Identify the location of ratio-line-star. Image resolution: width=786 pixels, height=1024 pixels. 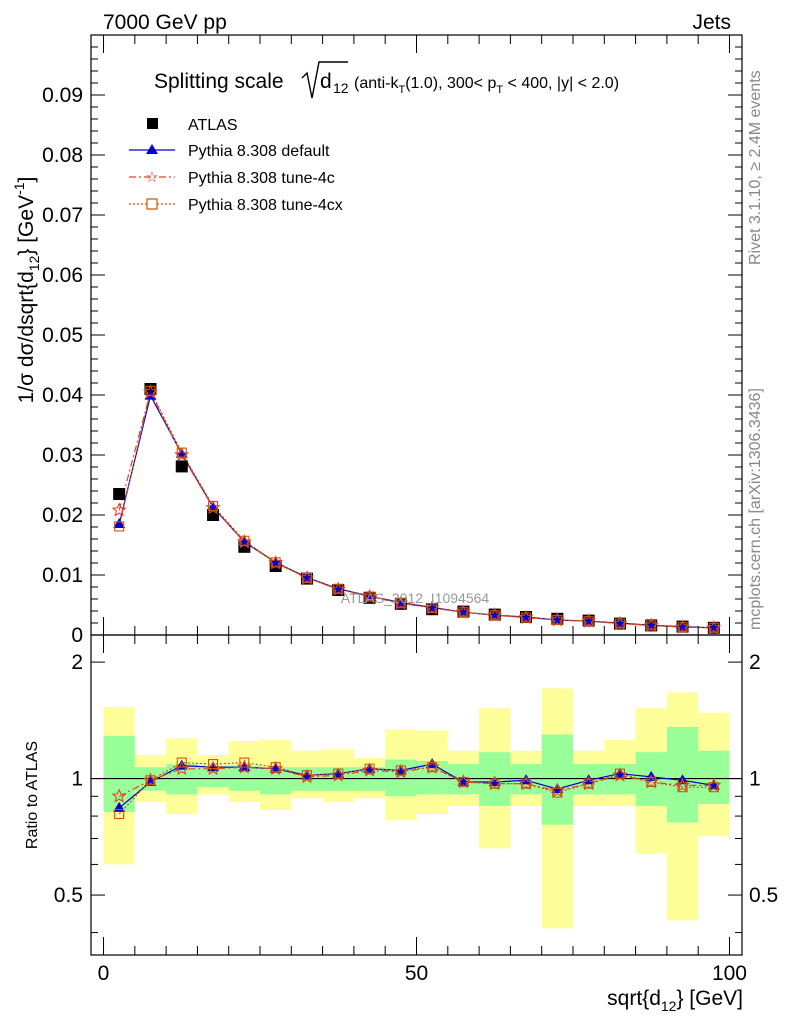
(416, 781).